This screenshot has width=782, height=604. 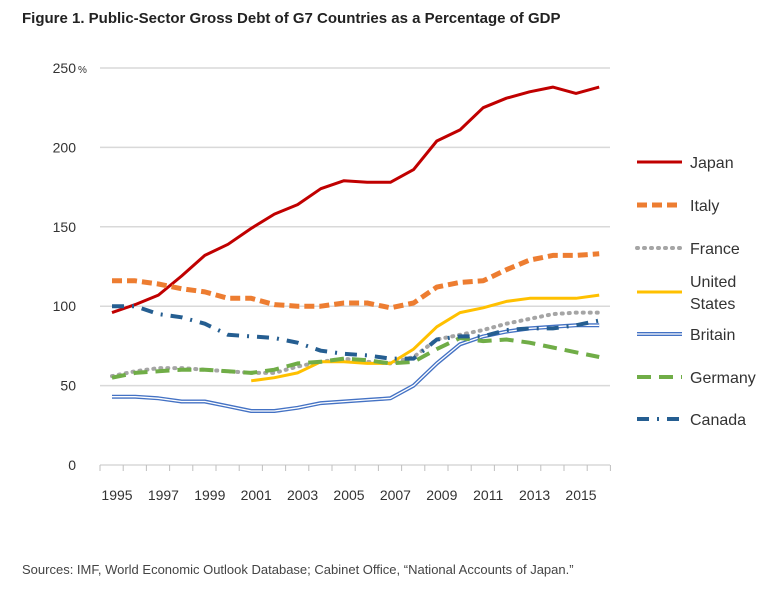 I want to click on y-tick-label: 100, so click(x=65, y=306).